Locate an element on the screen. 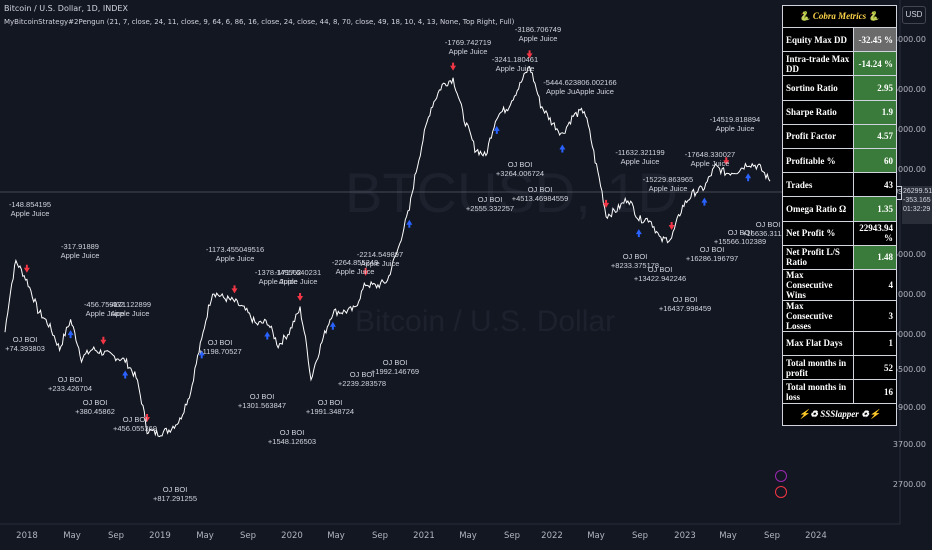 This screenshot has height=550, width=932. metric-value: -32.45 % is located at coordinates (875, 39).